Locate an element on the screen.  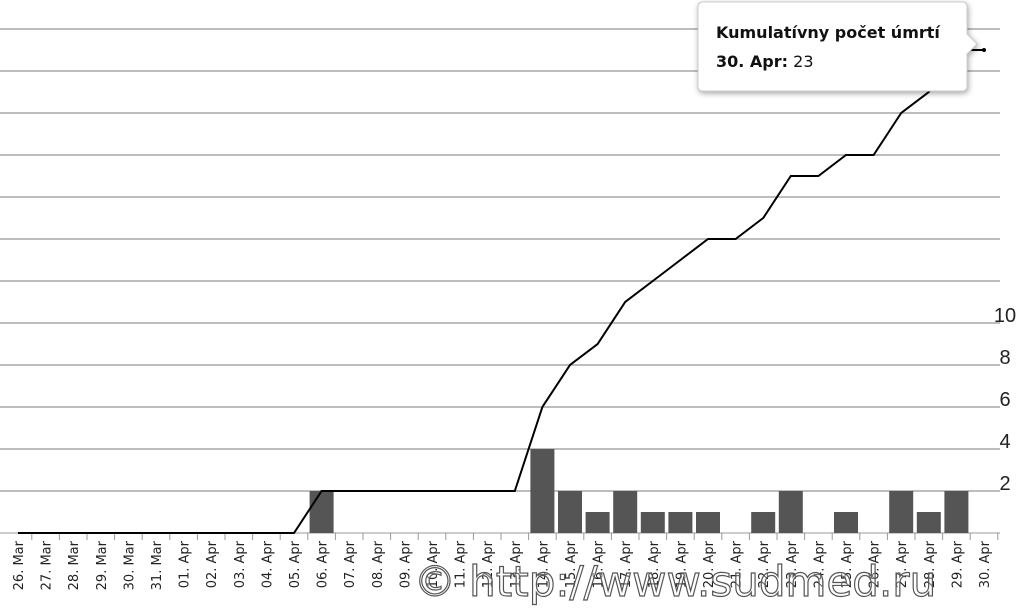
x-tick-label: 26. Mar is located at coordinates (19, 565).